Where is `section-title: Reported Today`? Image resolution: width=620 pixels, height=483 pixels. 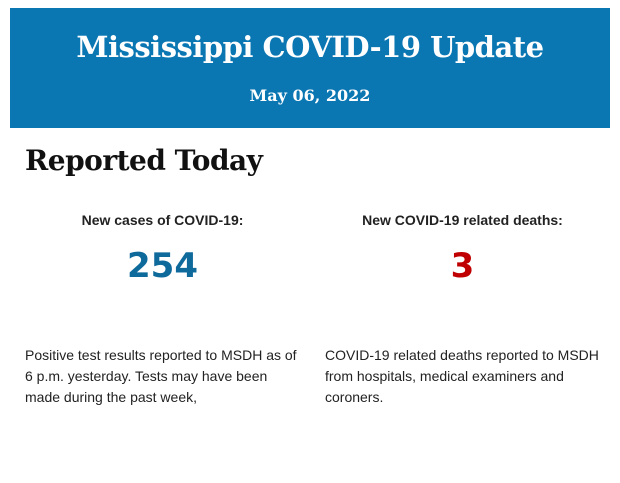 section-title: Reported Today is located at coordinates (144, 160).